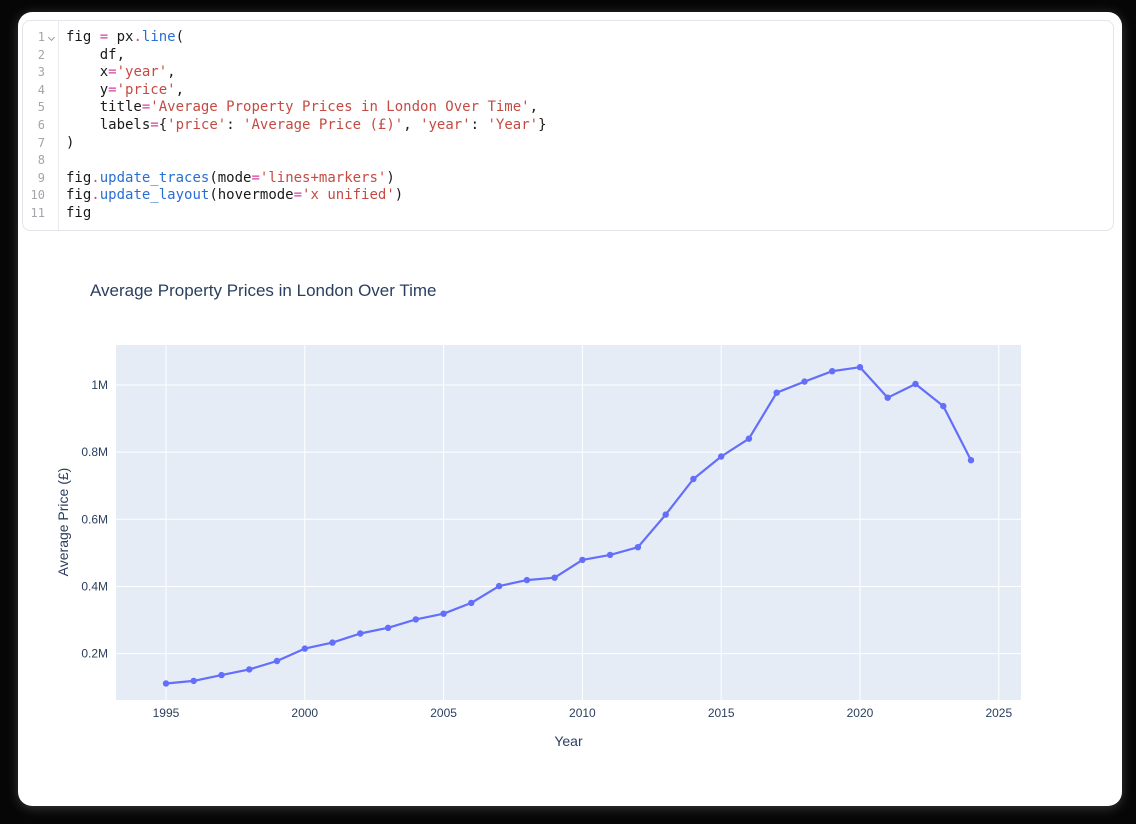 Image resolution: width=1136 pixels, height=824 pixels. What do you see at coordinates (96, 54) in the screenshot?
I see `code-text: df,` at bounding box center [96, 54].